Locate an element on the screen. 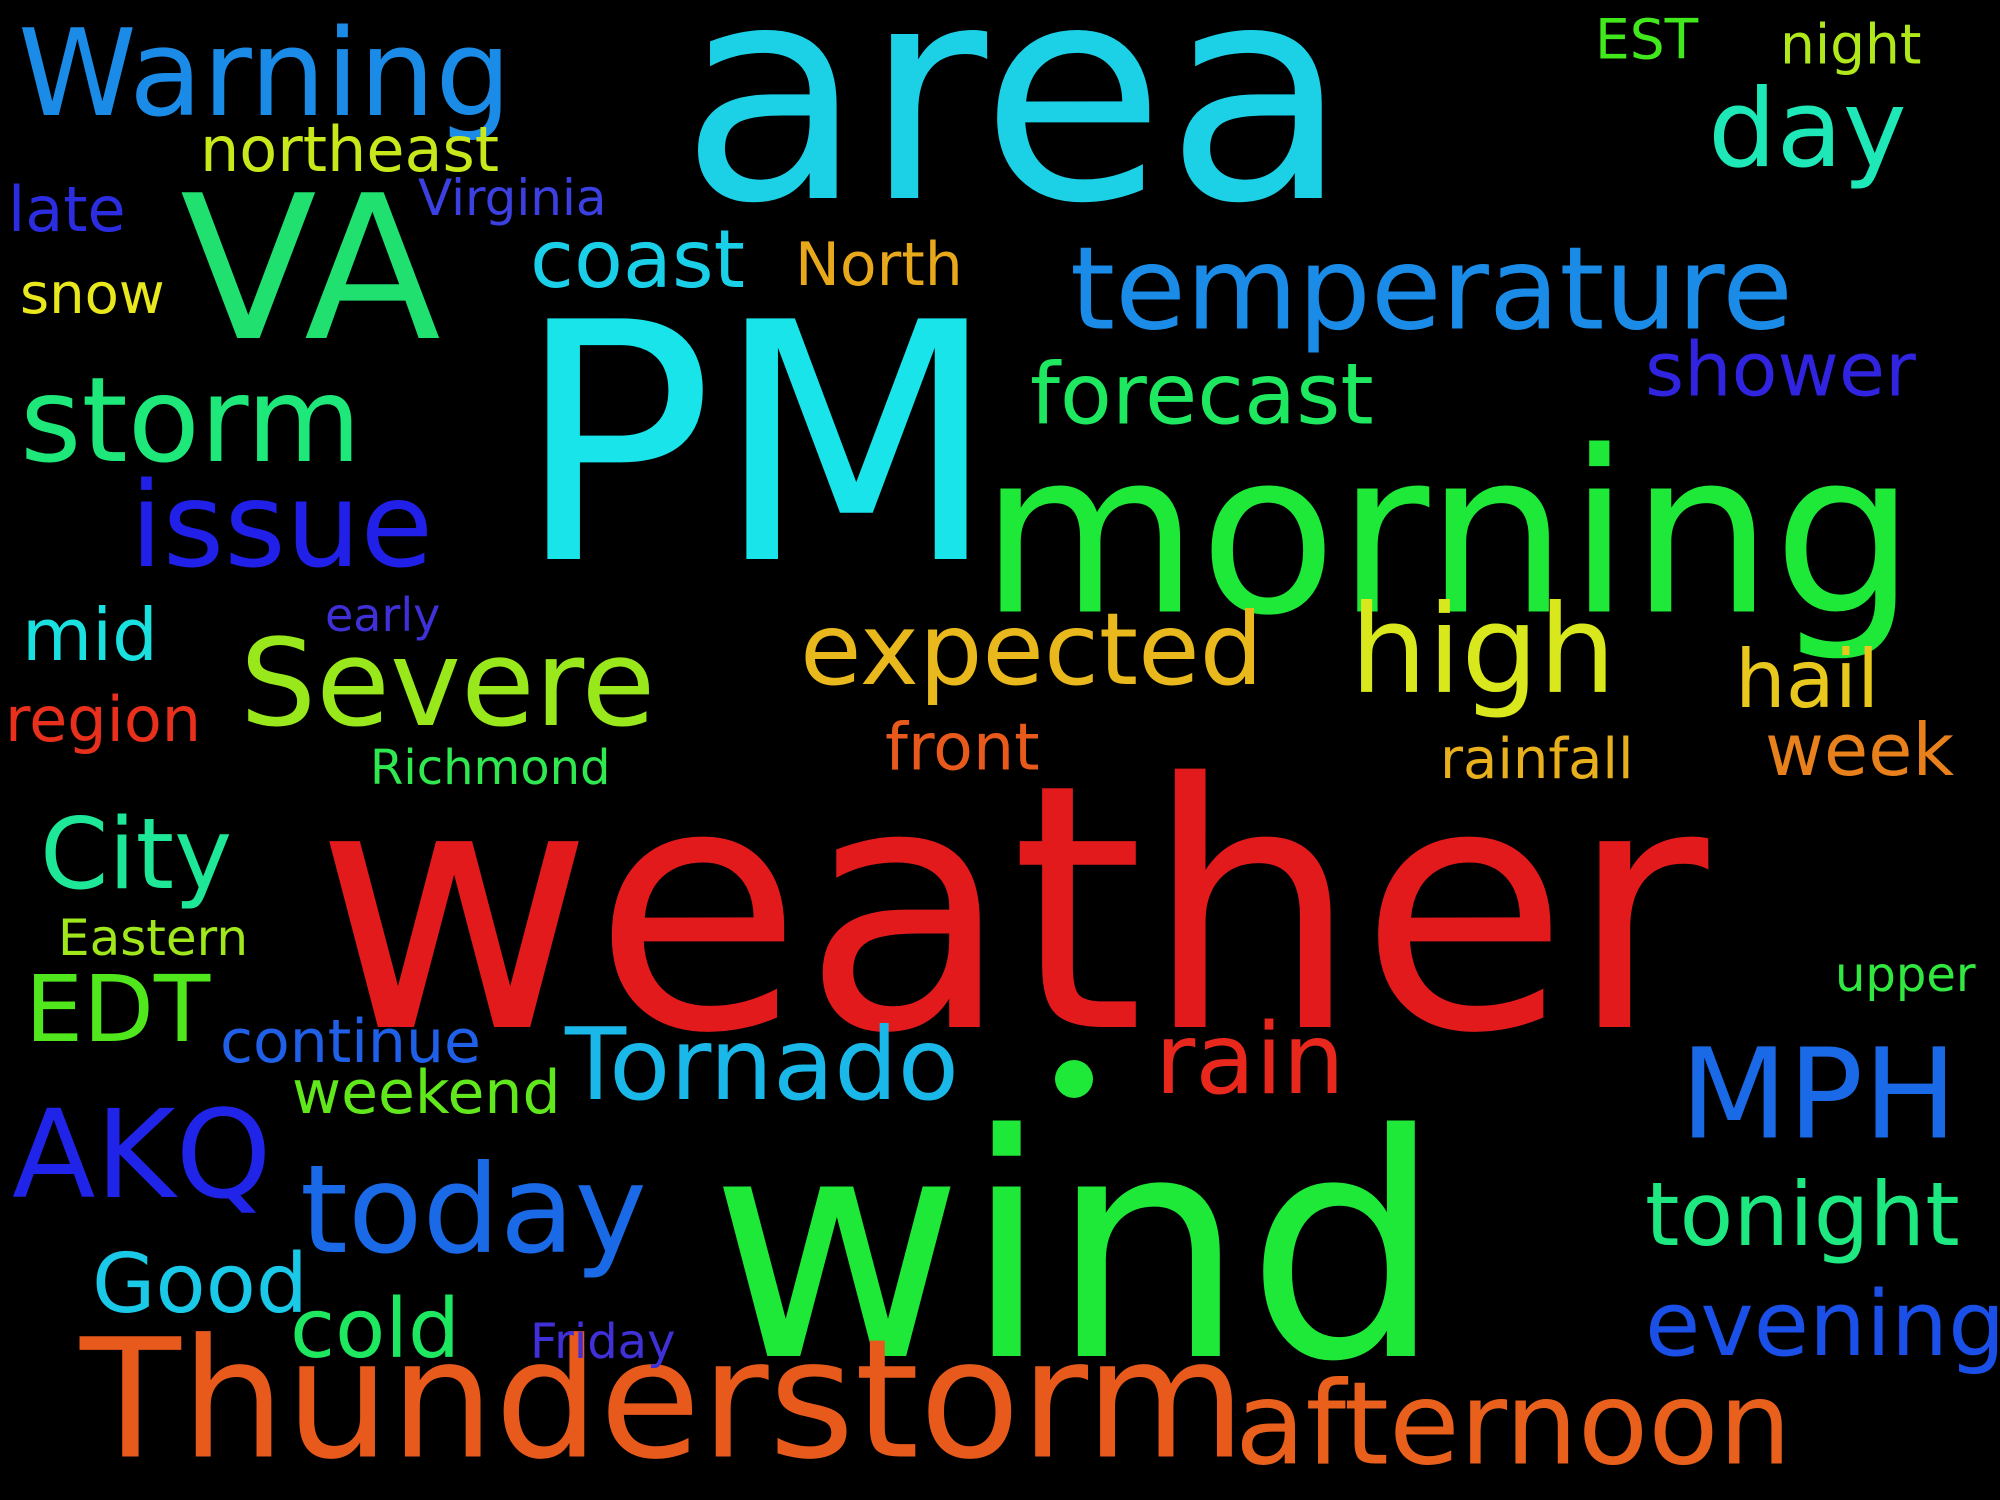  word-afternoon: afternoon is located at coordinates (1513, 1424).